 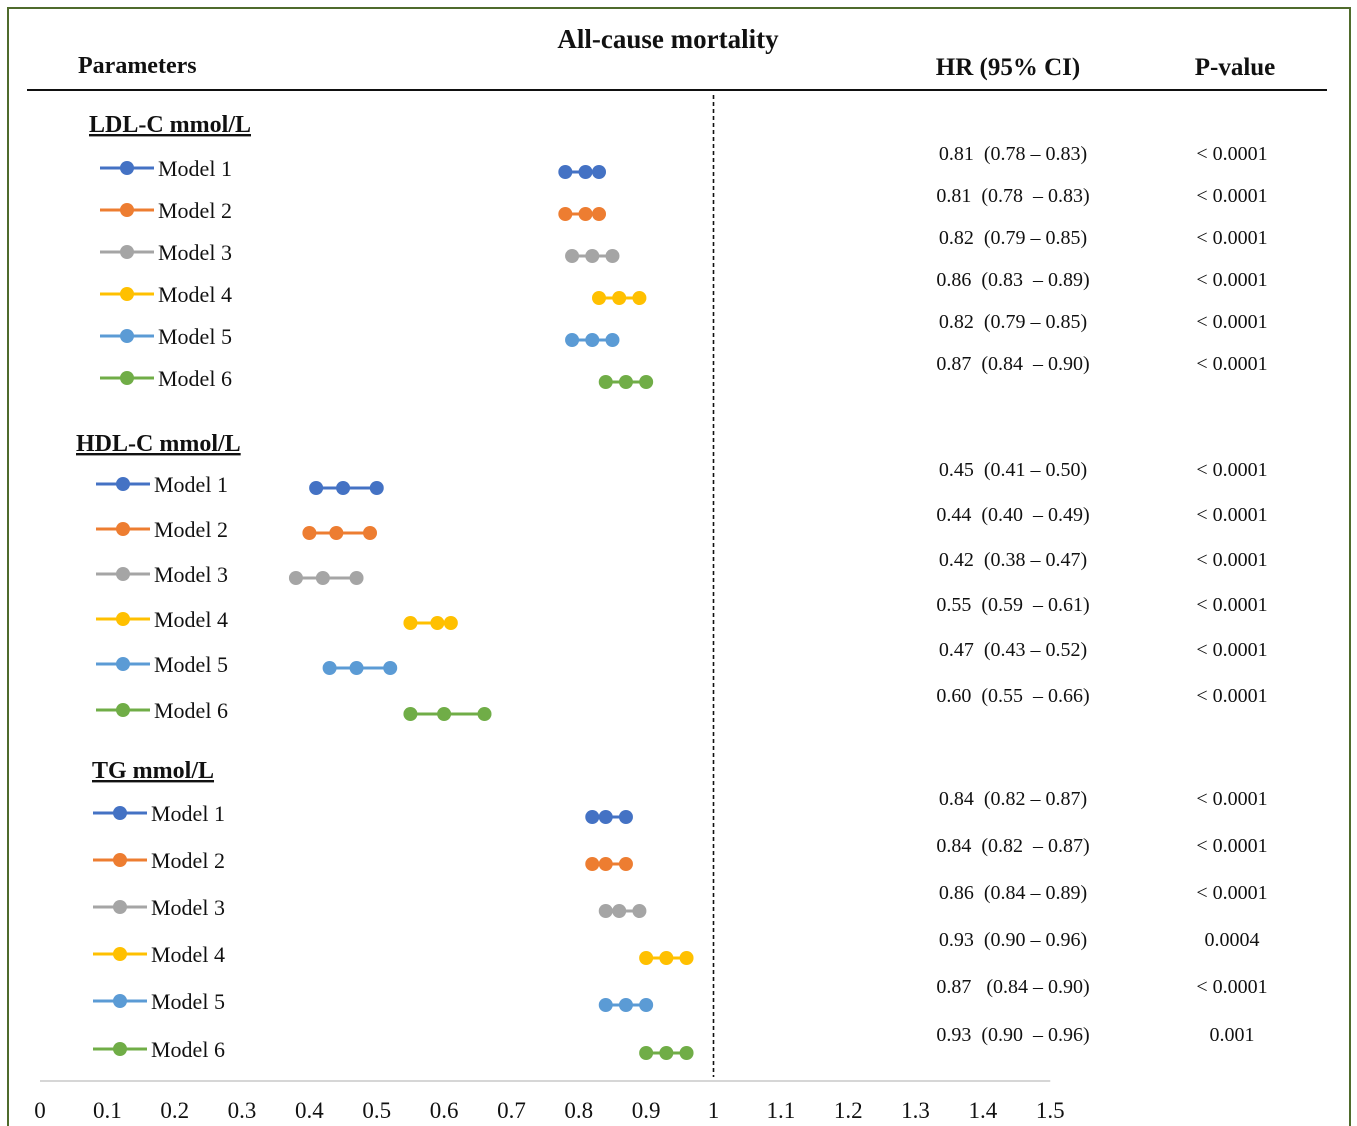 What do you see at coordinates (578, 1110) in the screenshot?
I see `x-tick-label: 0.8` at bounding box center [578, 1110].